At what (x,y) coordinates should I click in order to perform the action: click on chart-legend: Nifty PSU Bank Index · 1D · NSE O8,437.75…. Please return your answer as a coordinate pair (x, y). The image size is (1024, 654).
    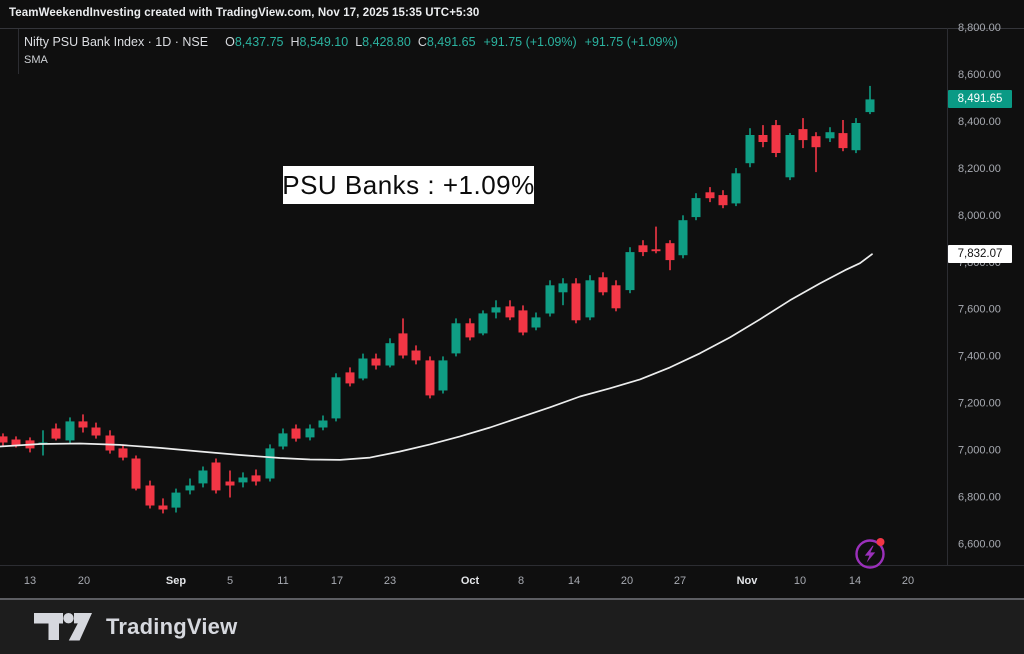
    Looking at the image, I should click on (351, 50).